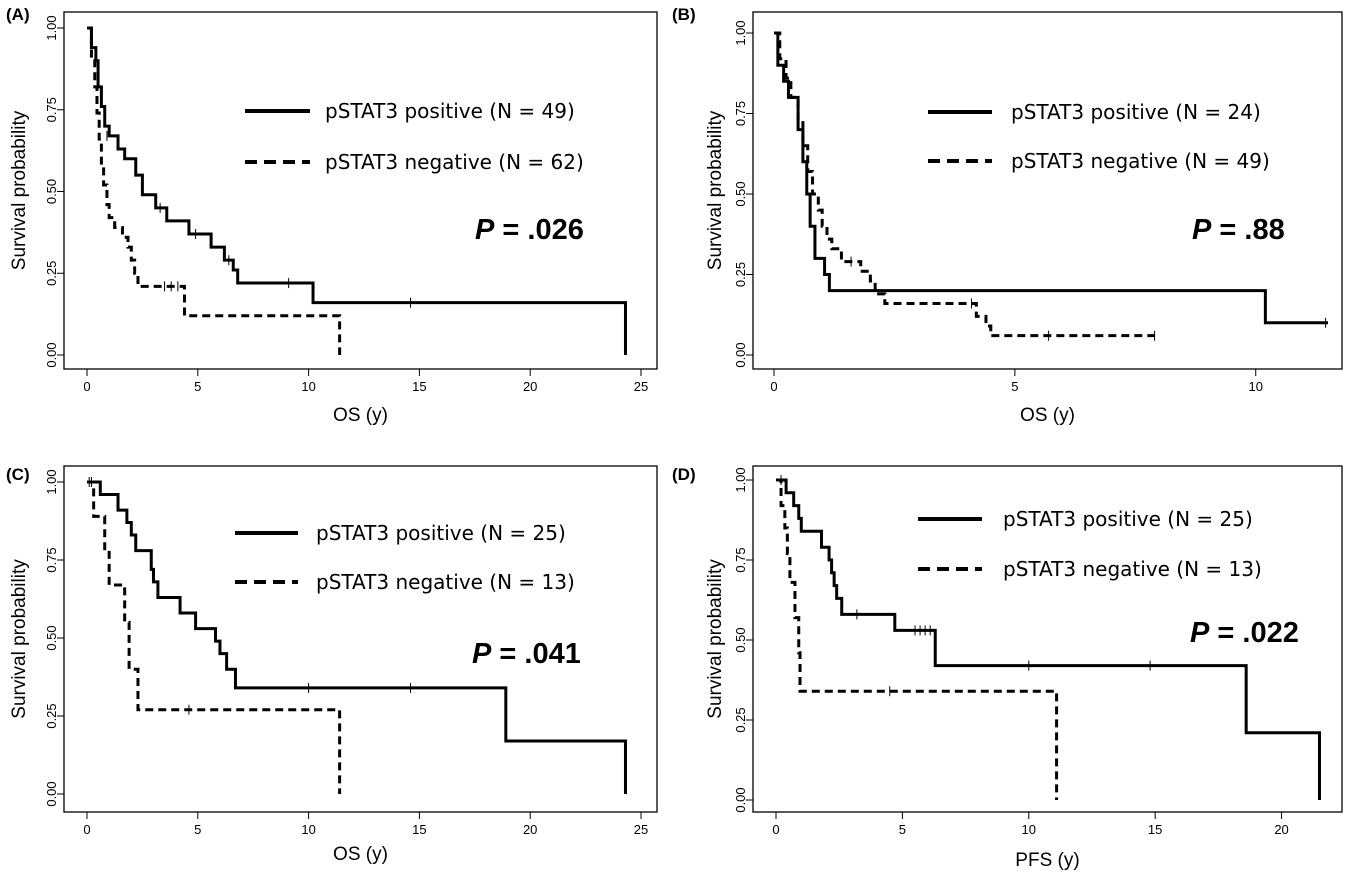  What do you see at coordinates (1140, 161) in the screenshot?
I see `legend-label-negative: pSTAT3 negative (N = 49)` at bounding box center [1140, 161].